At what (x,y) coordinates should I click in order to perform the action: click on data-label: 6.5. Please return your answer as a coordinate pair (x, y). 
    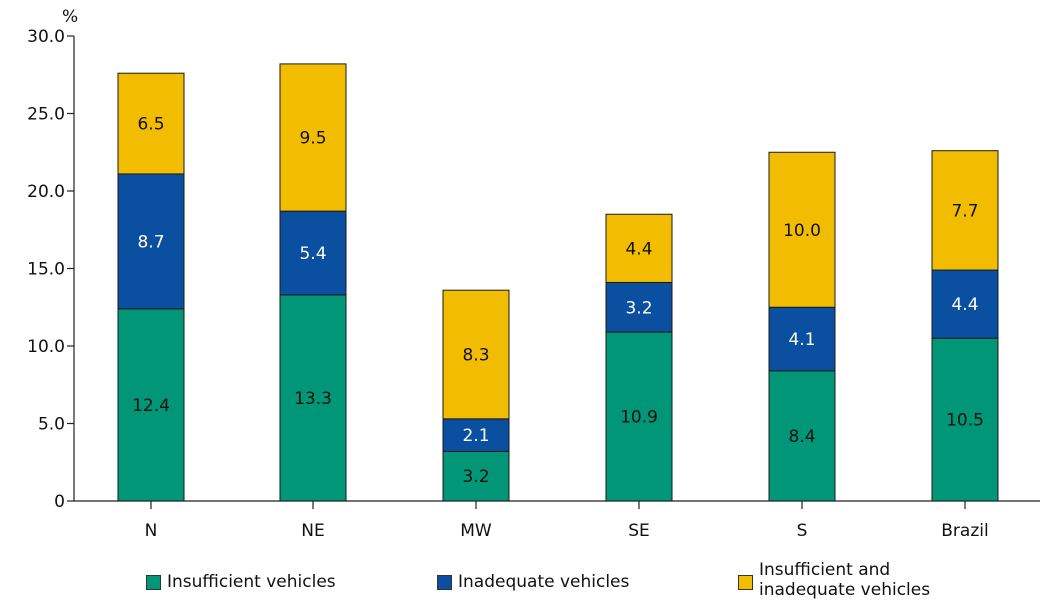
    Looking at the image, I should click on (150, 125).